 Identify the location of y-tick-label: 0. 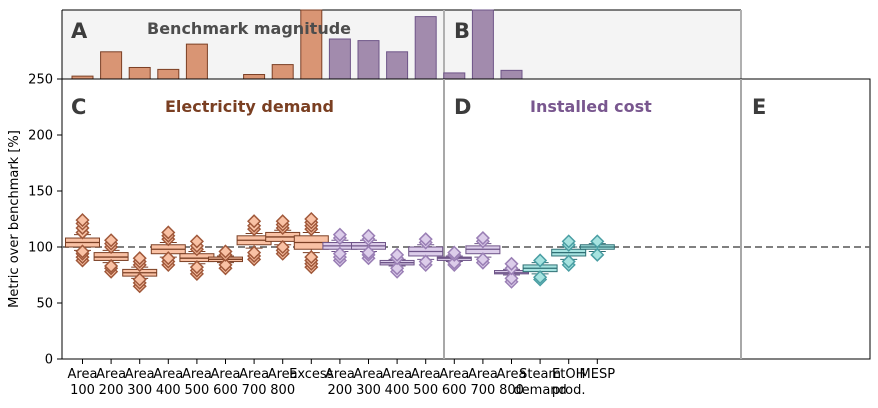
(49, 360).